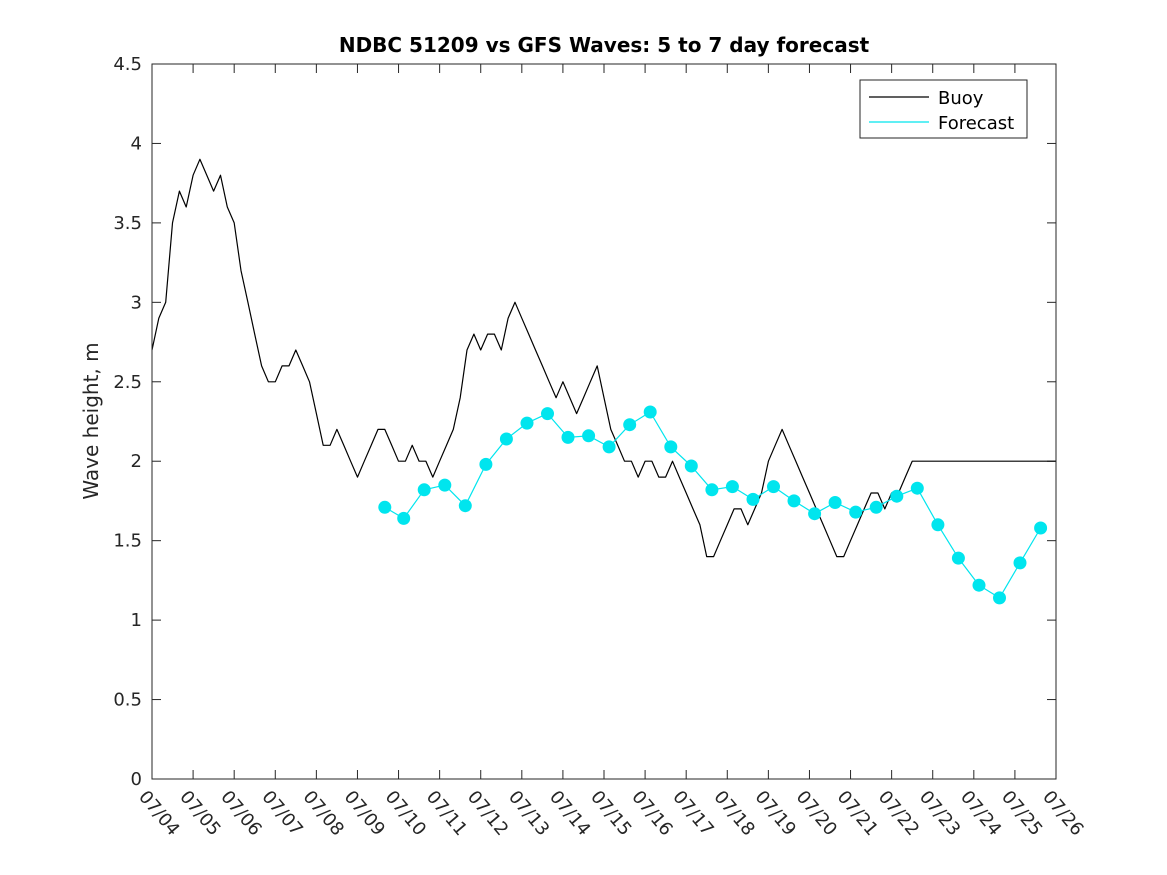  I want to click on x-tick-label: 07/15, so click(610, 813).